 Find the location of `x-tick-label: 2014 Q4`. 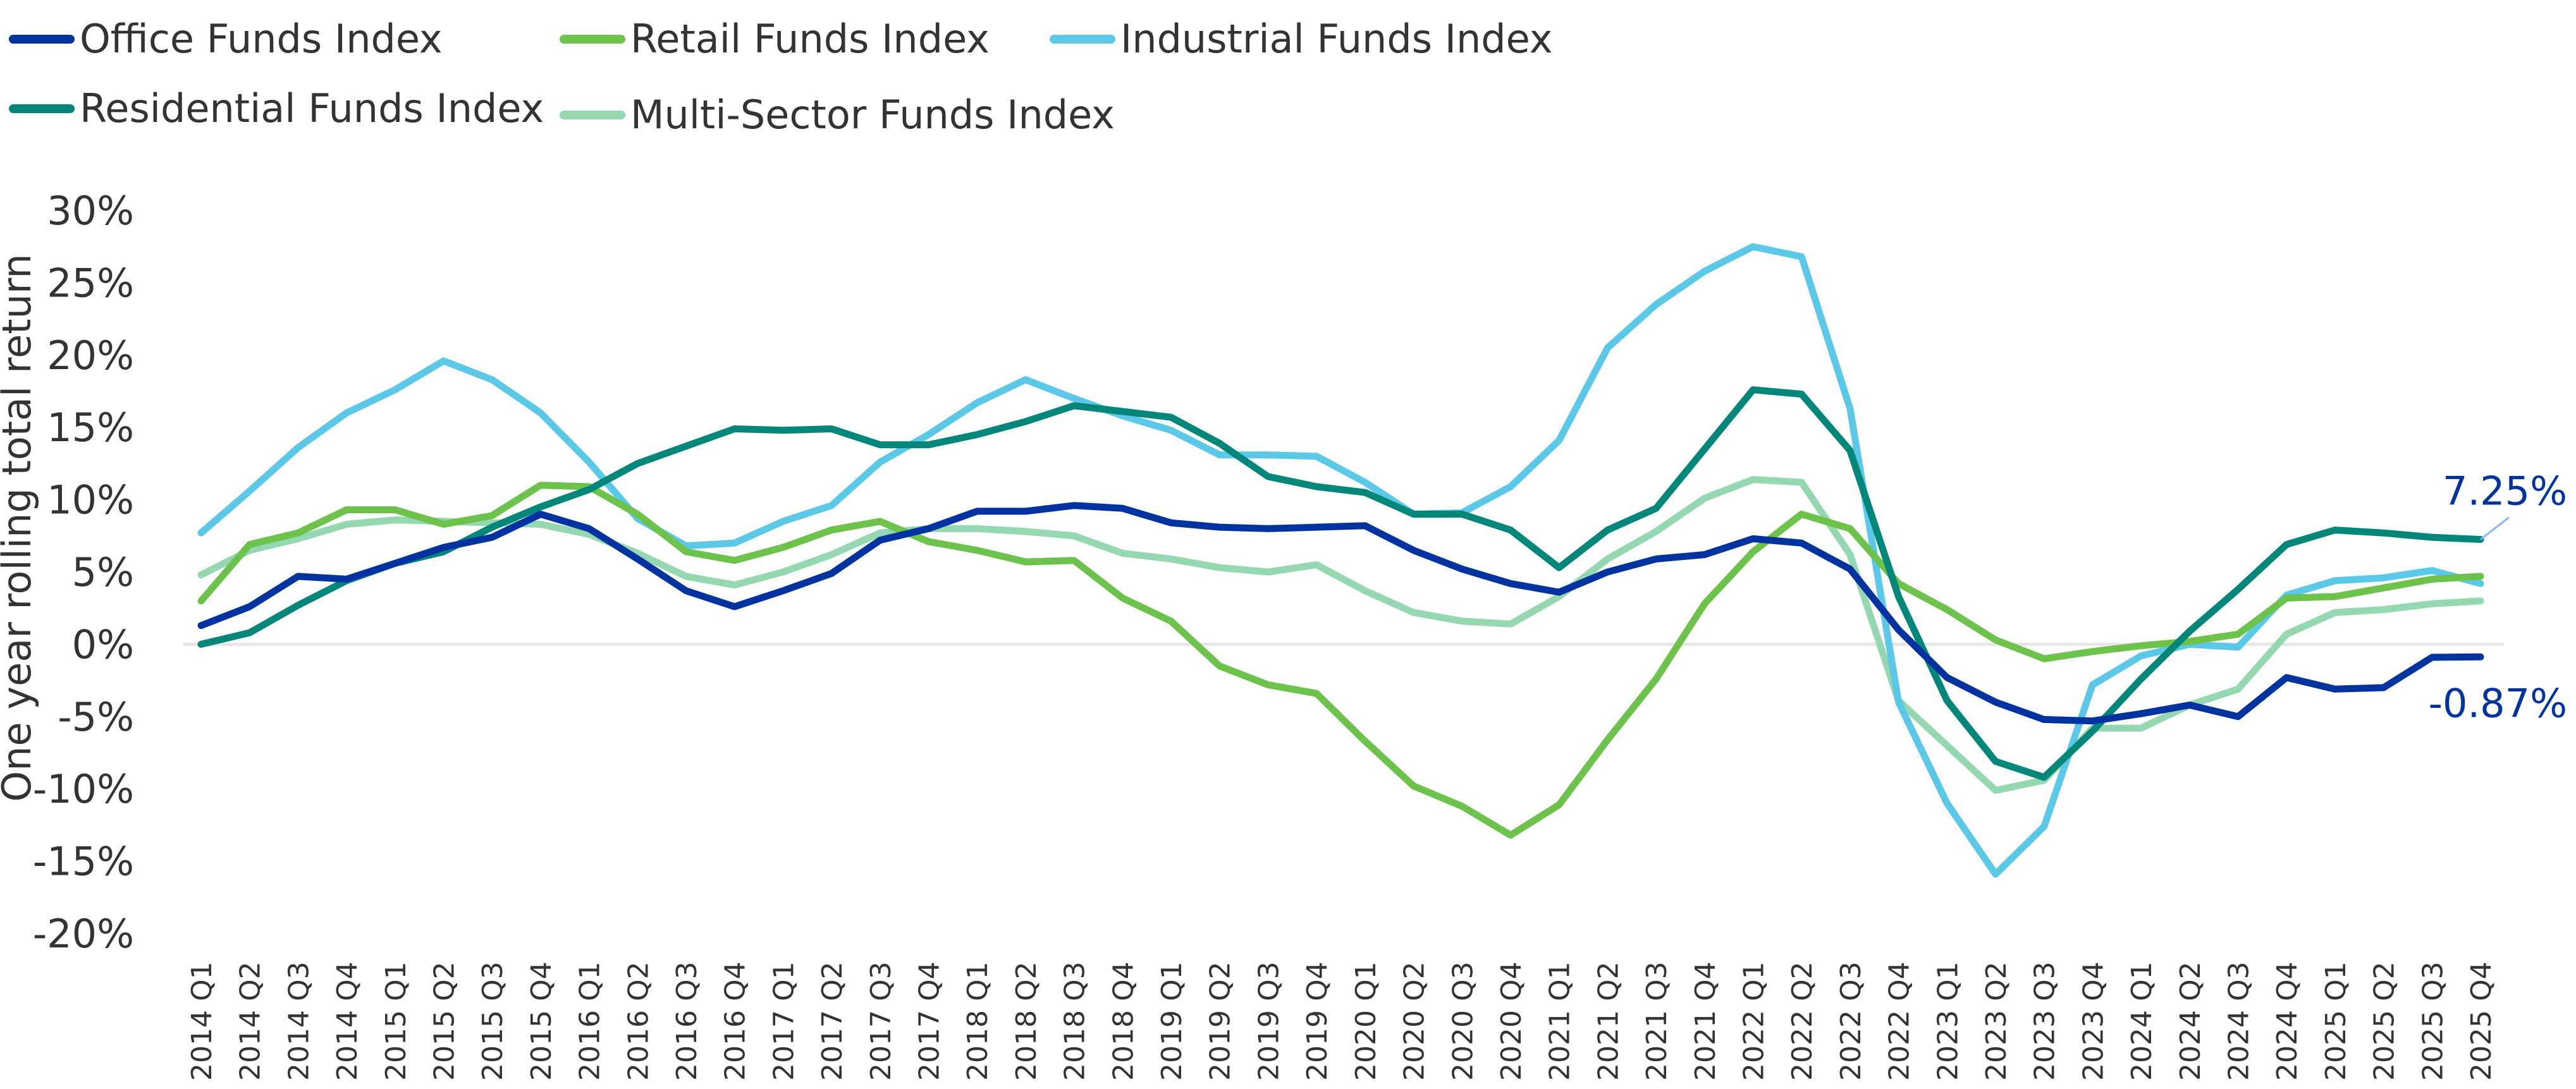

x-tick-label: 2014 Q4 is located at coordinates (347, 1021).